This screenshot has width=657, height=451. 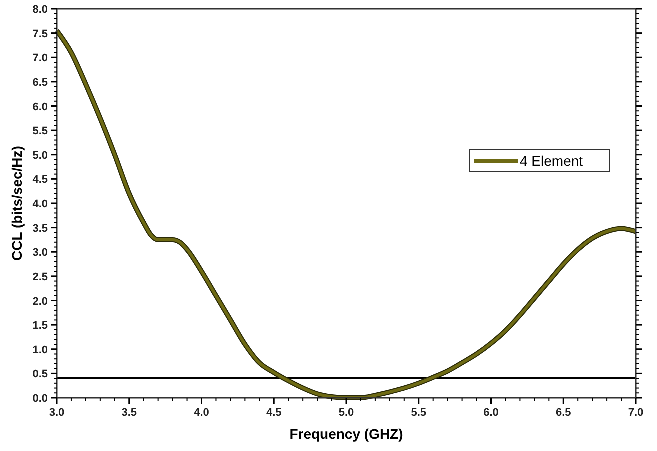 I want to click on y-tick-label: 4.5, so click(x=40, y=180).